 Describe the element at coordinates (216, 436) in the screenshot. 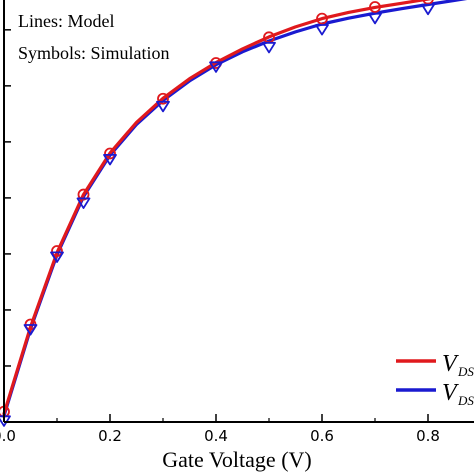

I see `x-tick-label: 0.4` at that location.